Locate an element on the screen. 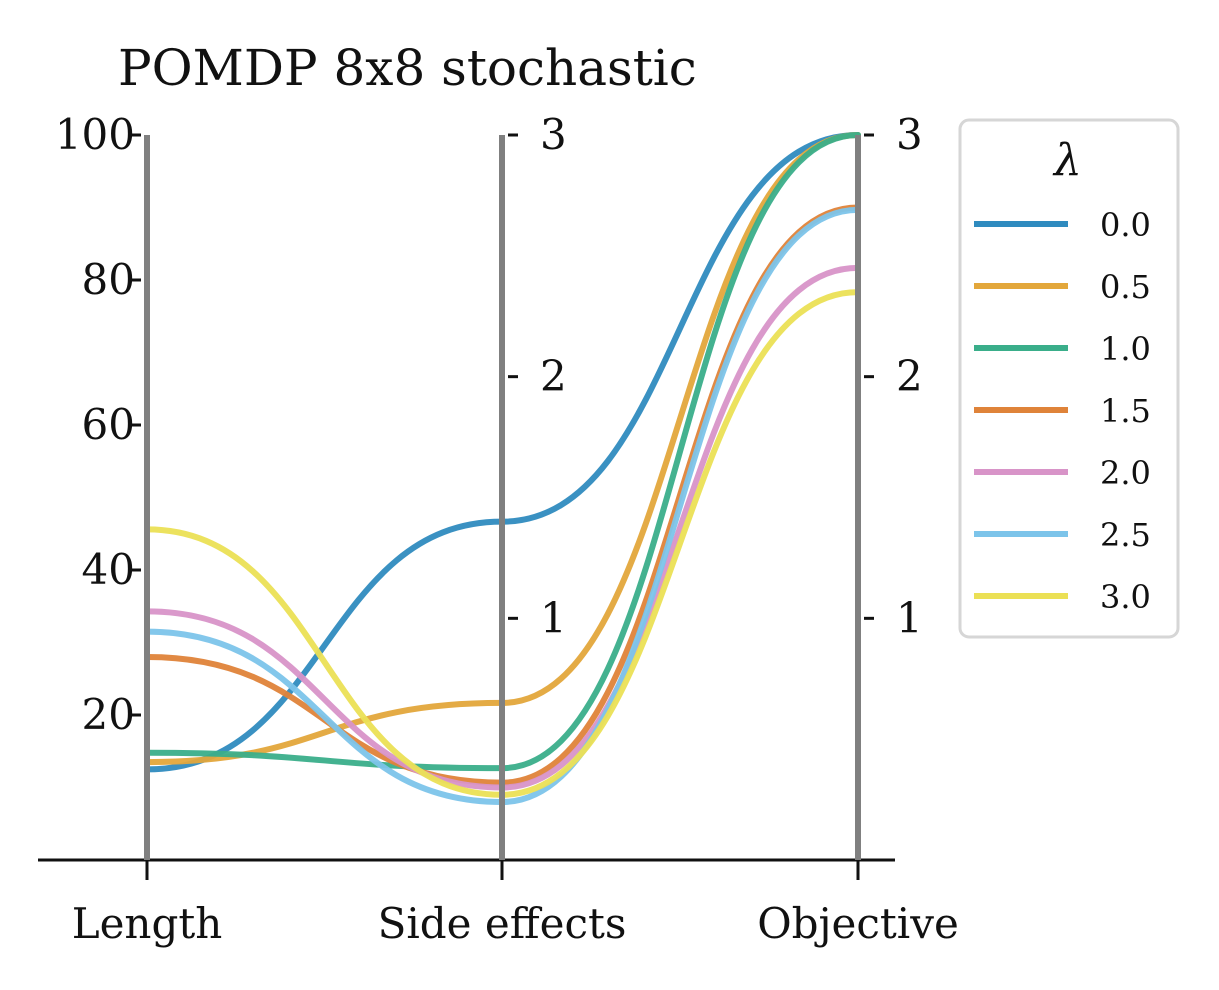 This screenshot has height=990, width=1219. legend-label-0.5: 0.5 is located at coordinates (1125, 287).